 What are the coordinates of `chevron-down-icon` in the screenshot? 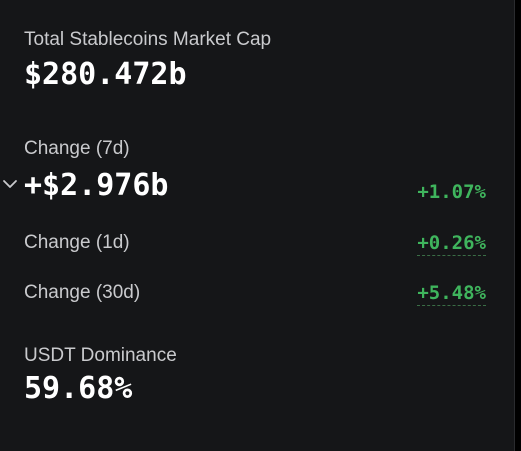 It's located at (10, 184).